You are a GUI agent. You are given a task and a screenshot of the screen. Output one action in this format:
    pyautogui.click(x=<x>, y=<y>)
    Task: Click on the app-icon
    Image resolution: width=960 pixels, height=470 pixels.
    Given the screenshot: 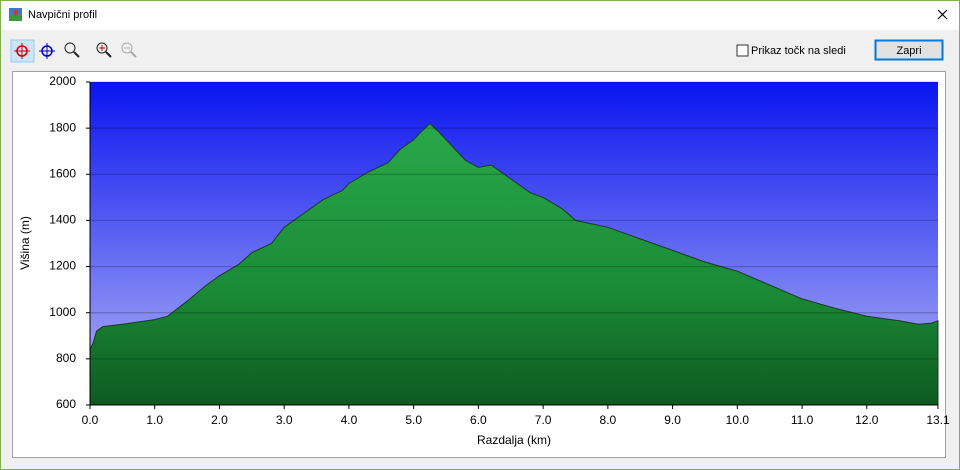 What is the action you would take?
    pyautogui.click(x=15, y=14)
    